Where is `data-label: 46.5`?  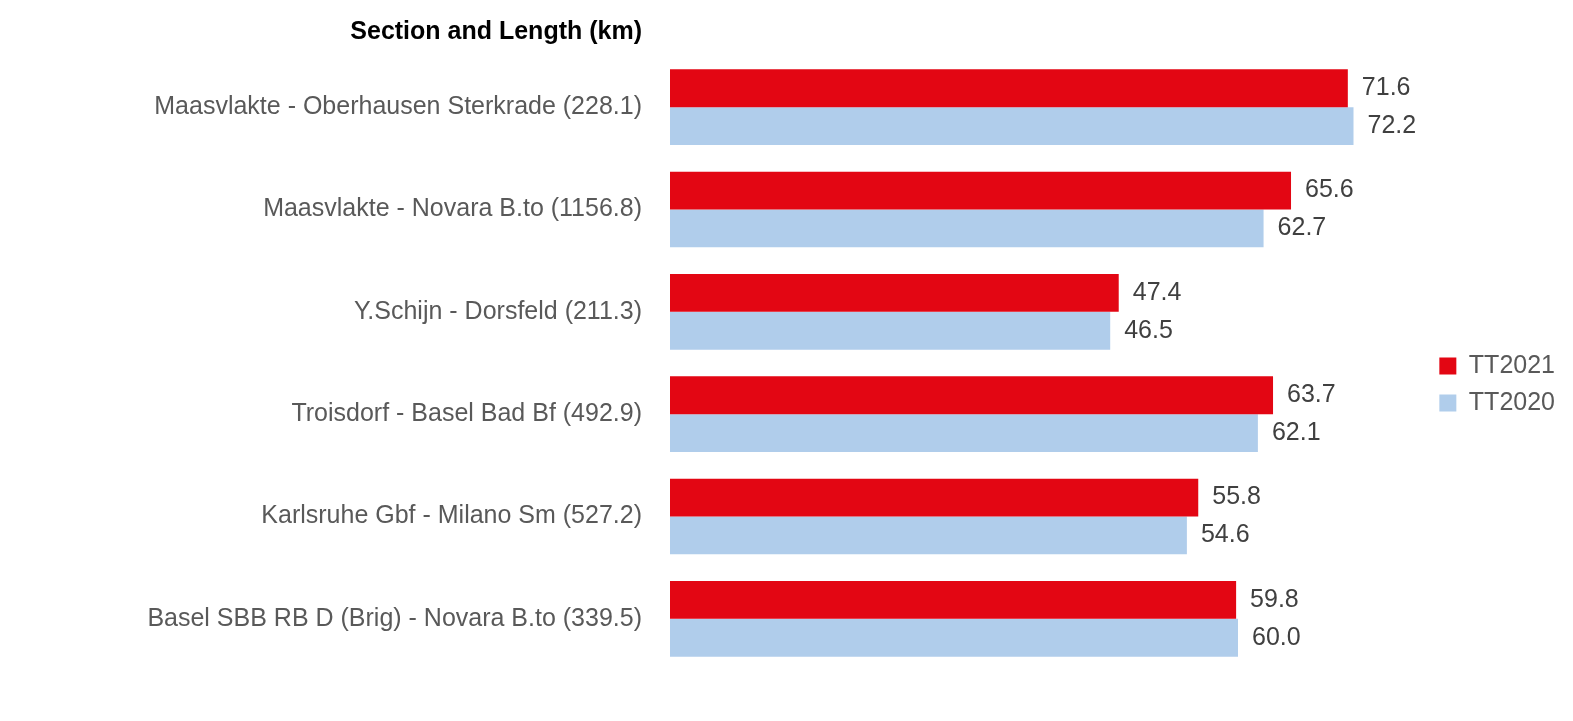
data-label: 46.5 is located at coordinates (1148, 328).